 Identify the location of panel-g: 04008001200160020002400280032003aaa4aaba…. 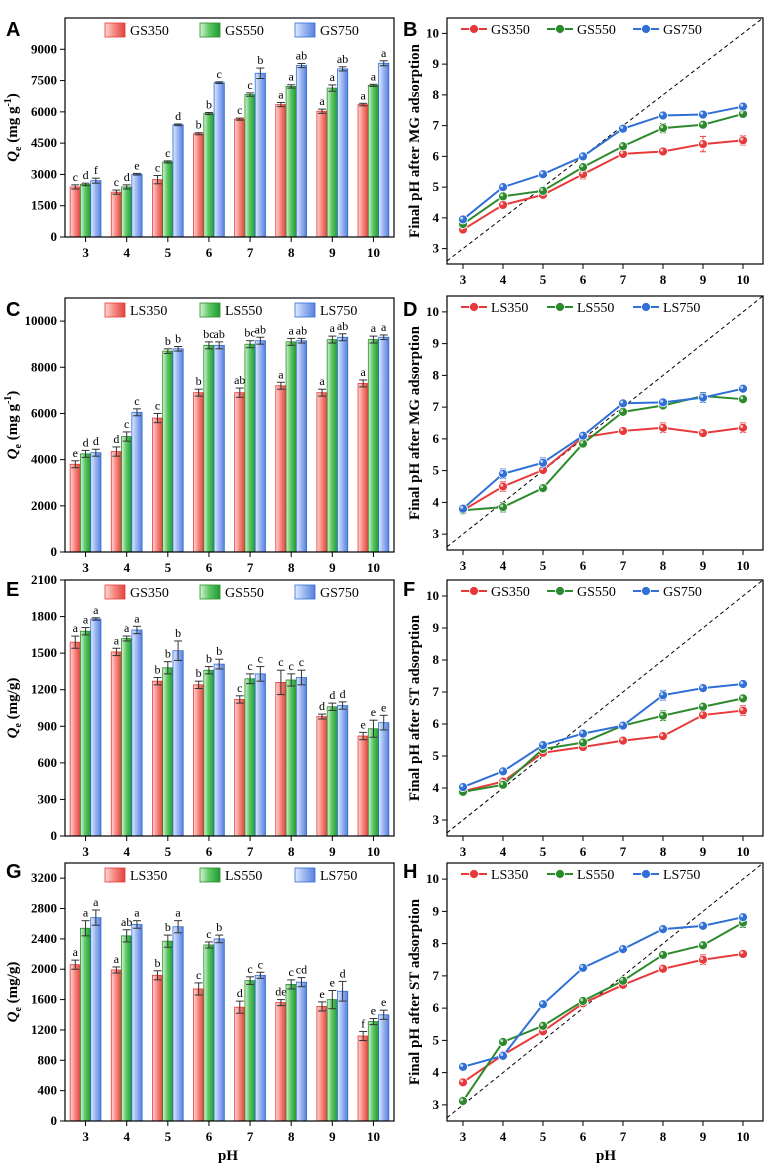
(200, 1002).